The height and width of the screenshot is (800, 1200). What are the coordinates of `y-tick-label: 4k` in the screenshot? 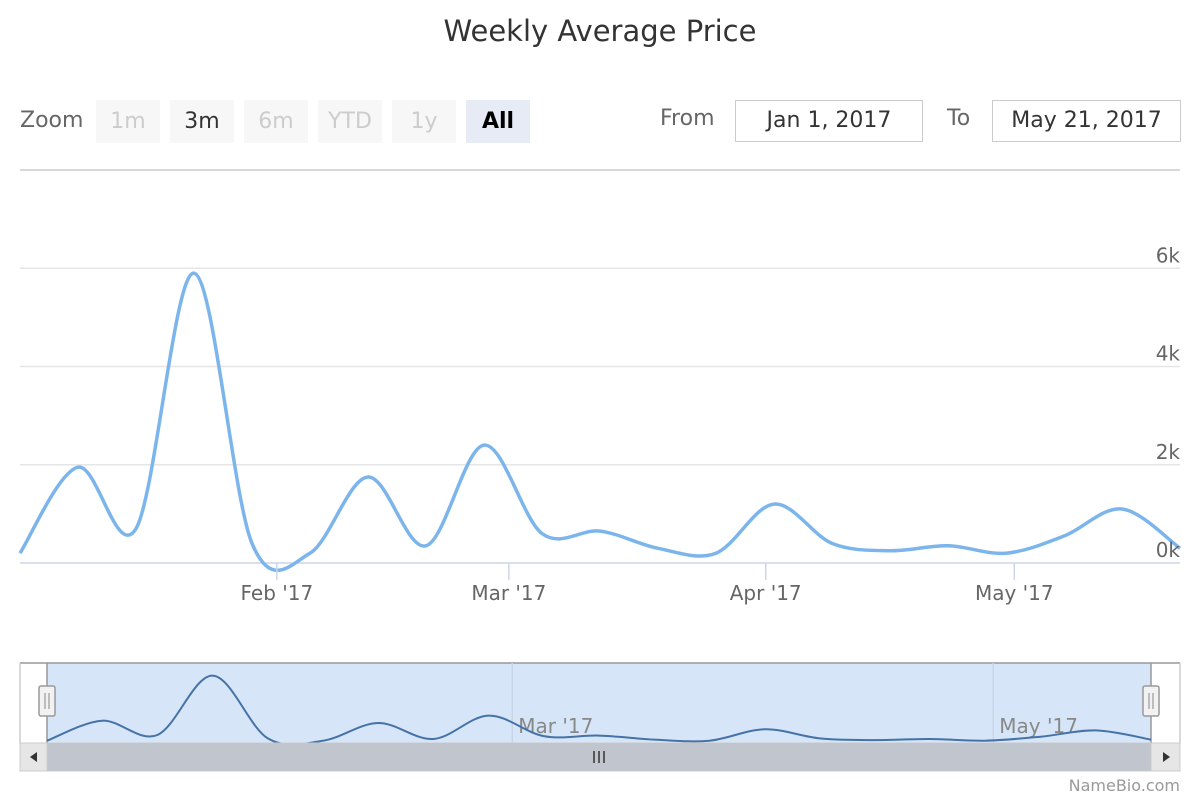 It's located at (1168, 354).